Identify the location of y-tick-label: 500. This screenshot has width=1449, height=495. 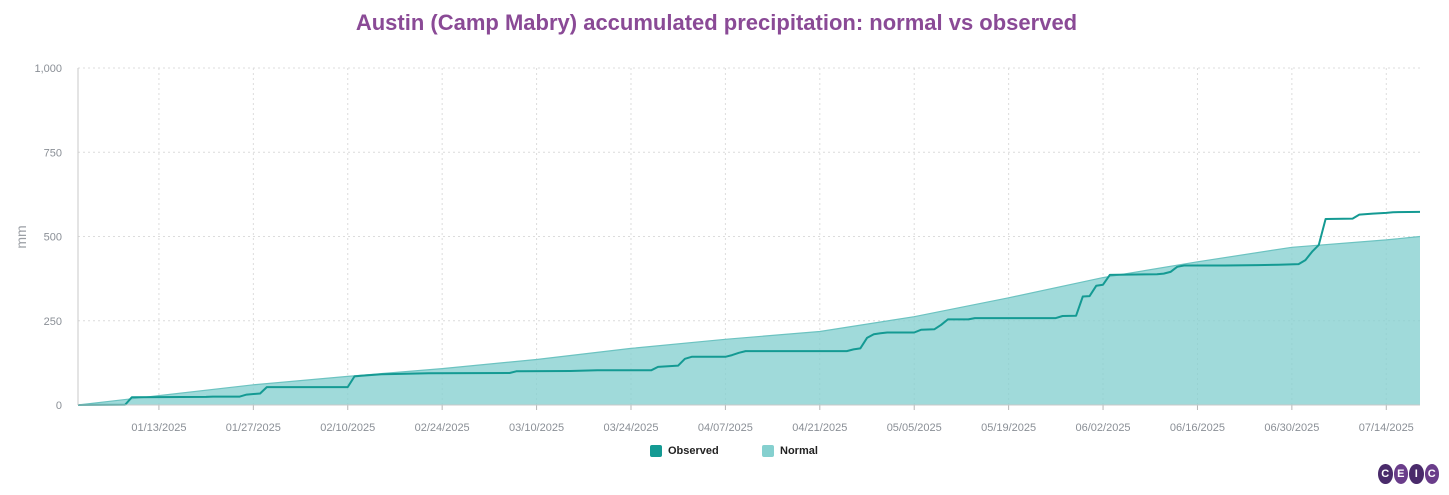
(53, 238).